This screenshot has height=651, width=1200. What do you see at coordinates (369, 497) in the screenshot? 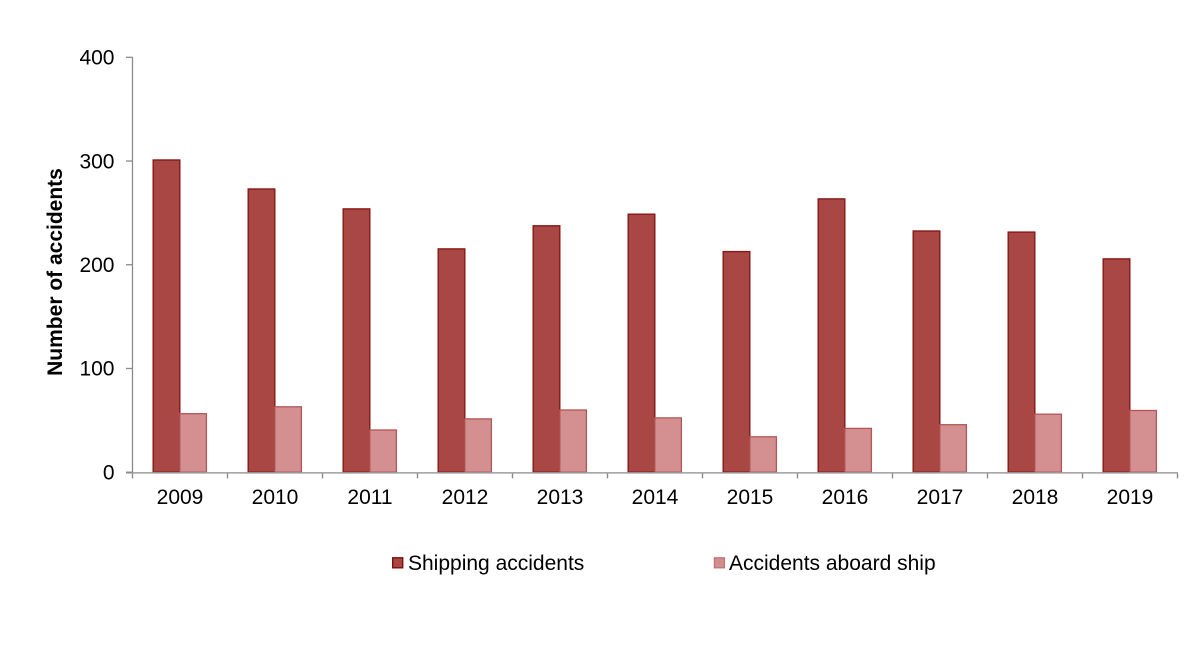
I see `svg-text: 2011` at bounding box center [369, 497].